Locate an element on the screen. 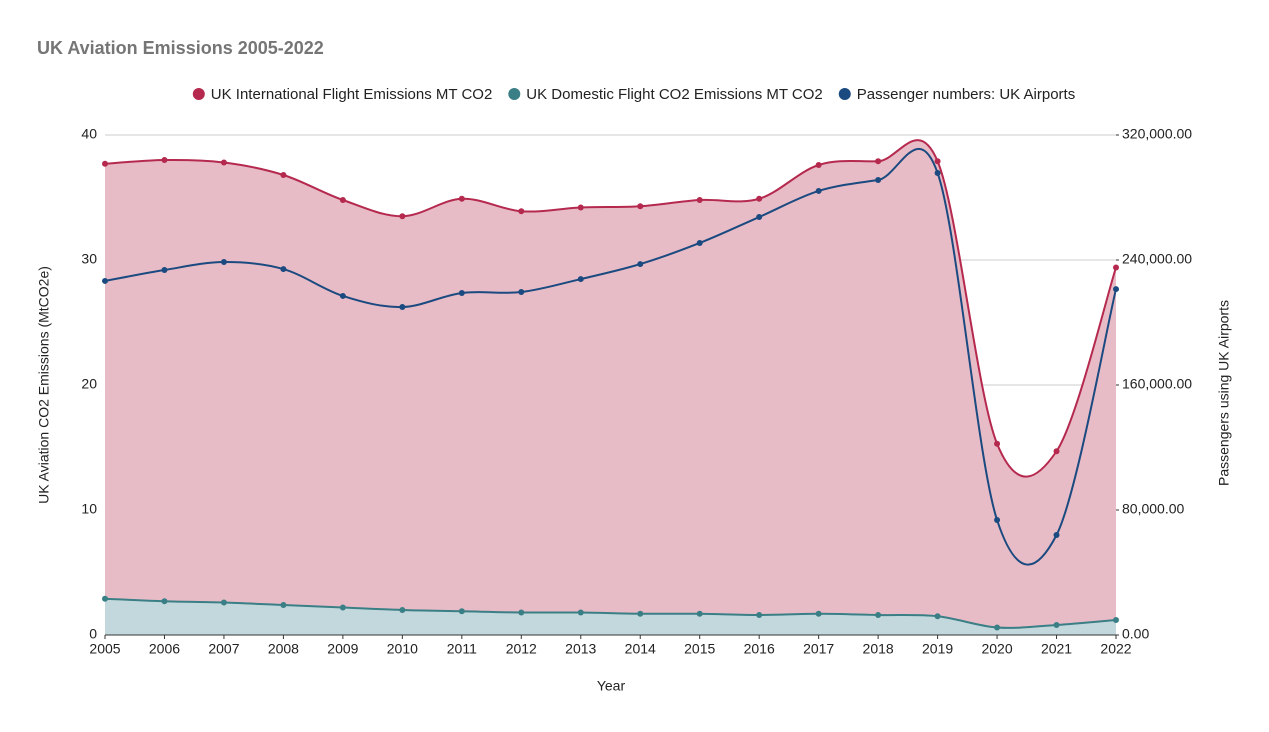 This screenshot has height=732, width=1269. y2-tick-label: 160,000.00 is located at coordinates (1157, 384).